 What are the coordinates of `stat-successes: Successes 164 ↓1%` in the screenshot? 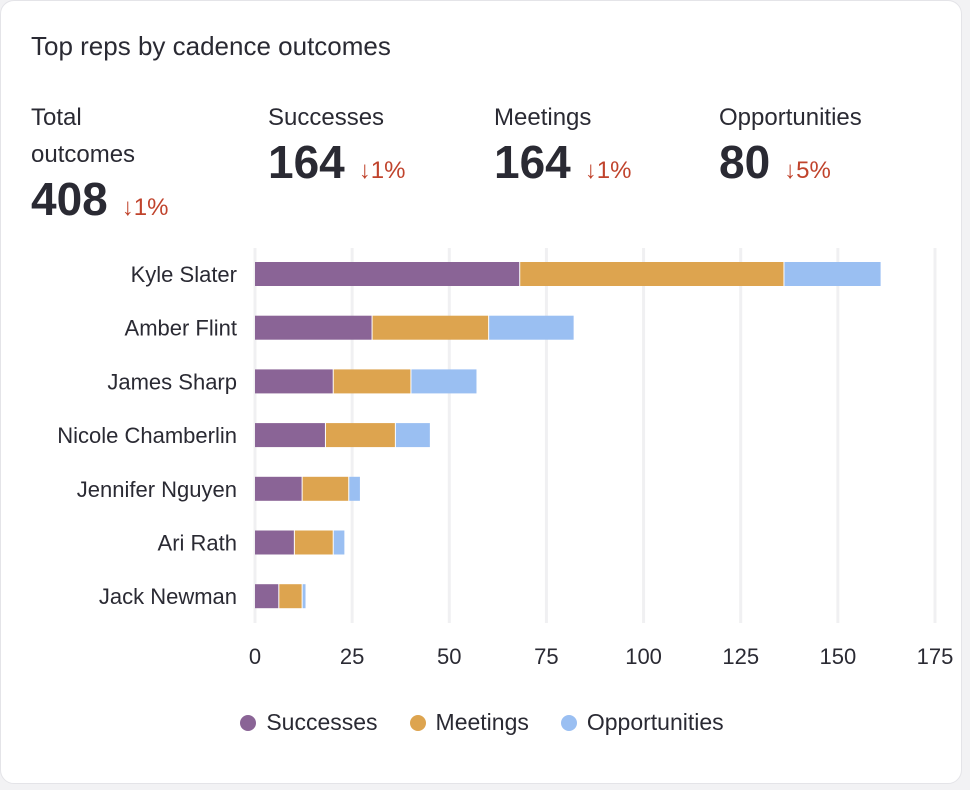 It's located at (336, 143).